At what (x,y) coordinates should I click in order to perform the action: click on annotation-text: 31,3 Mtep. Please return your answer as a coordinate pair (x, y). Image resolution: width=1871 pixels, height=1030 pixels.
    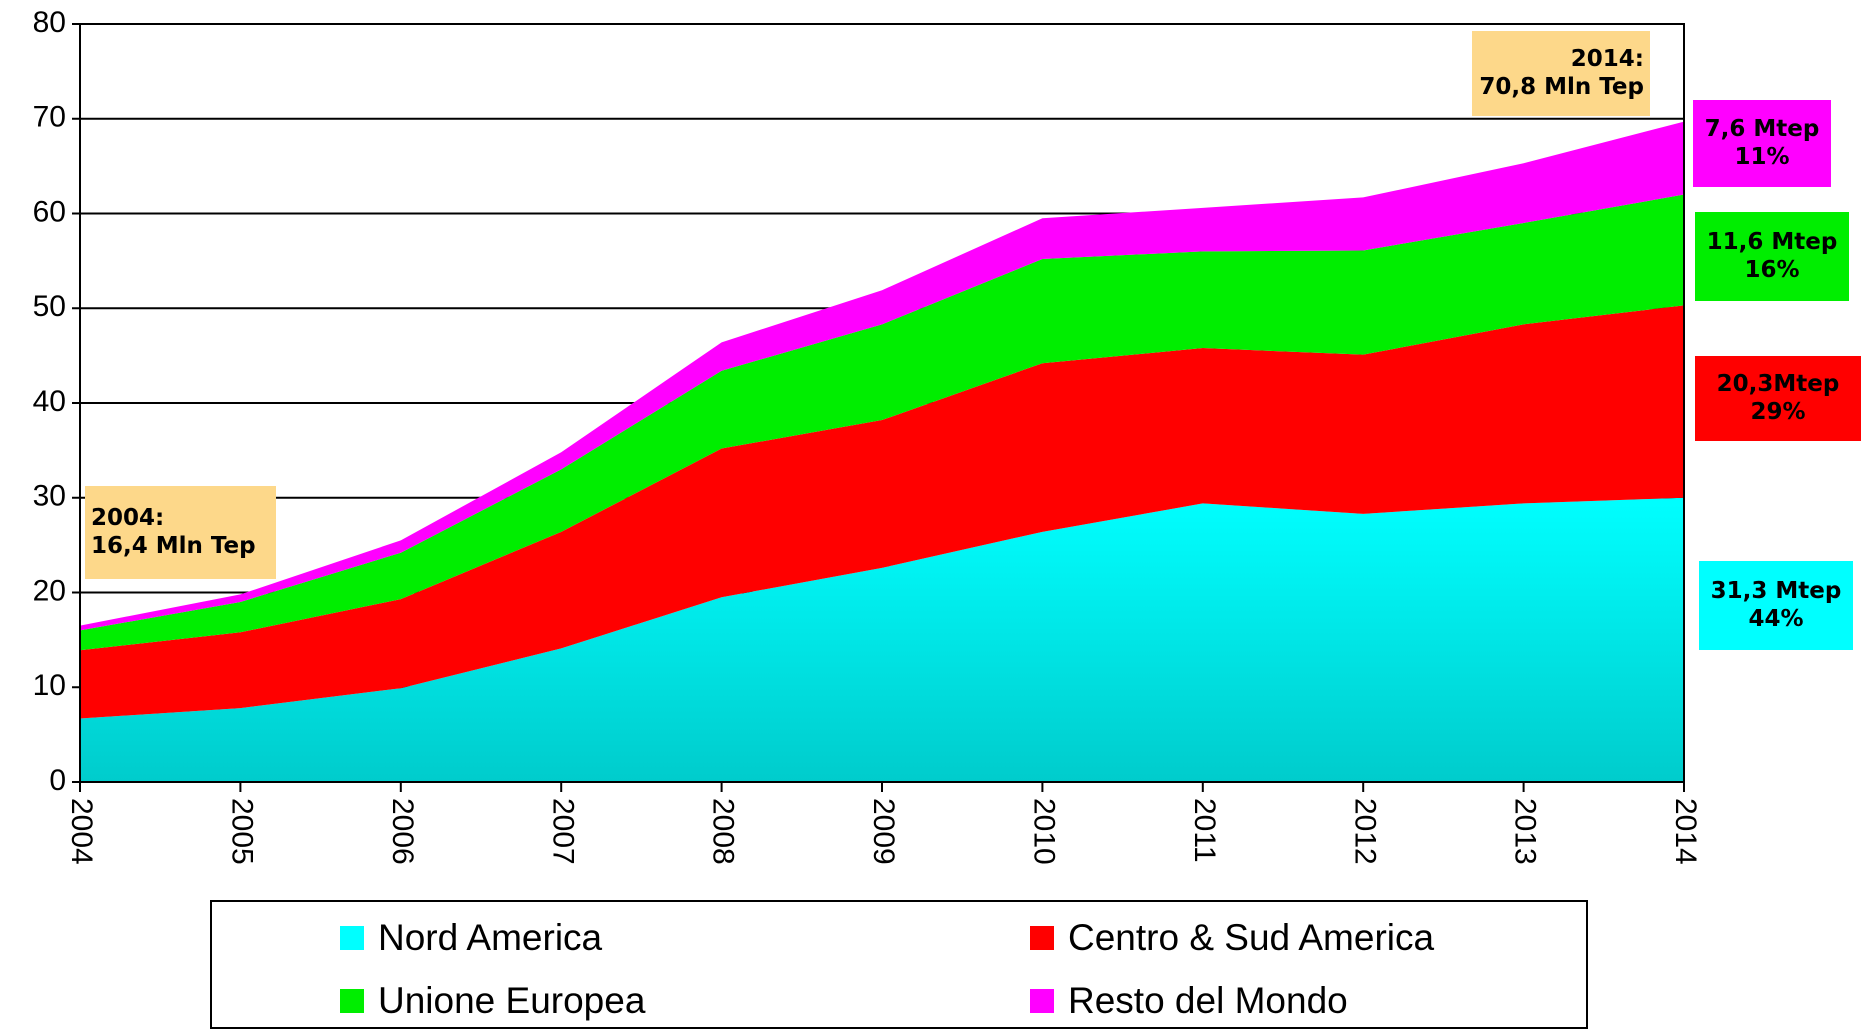
    Looking at the image, I should click on (1776, 591).